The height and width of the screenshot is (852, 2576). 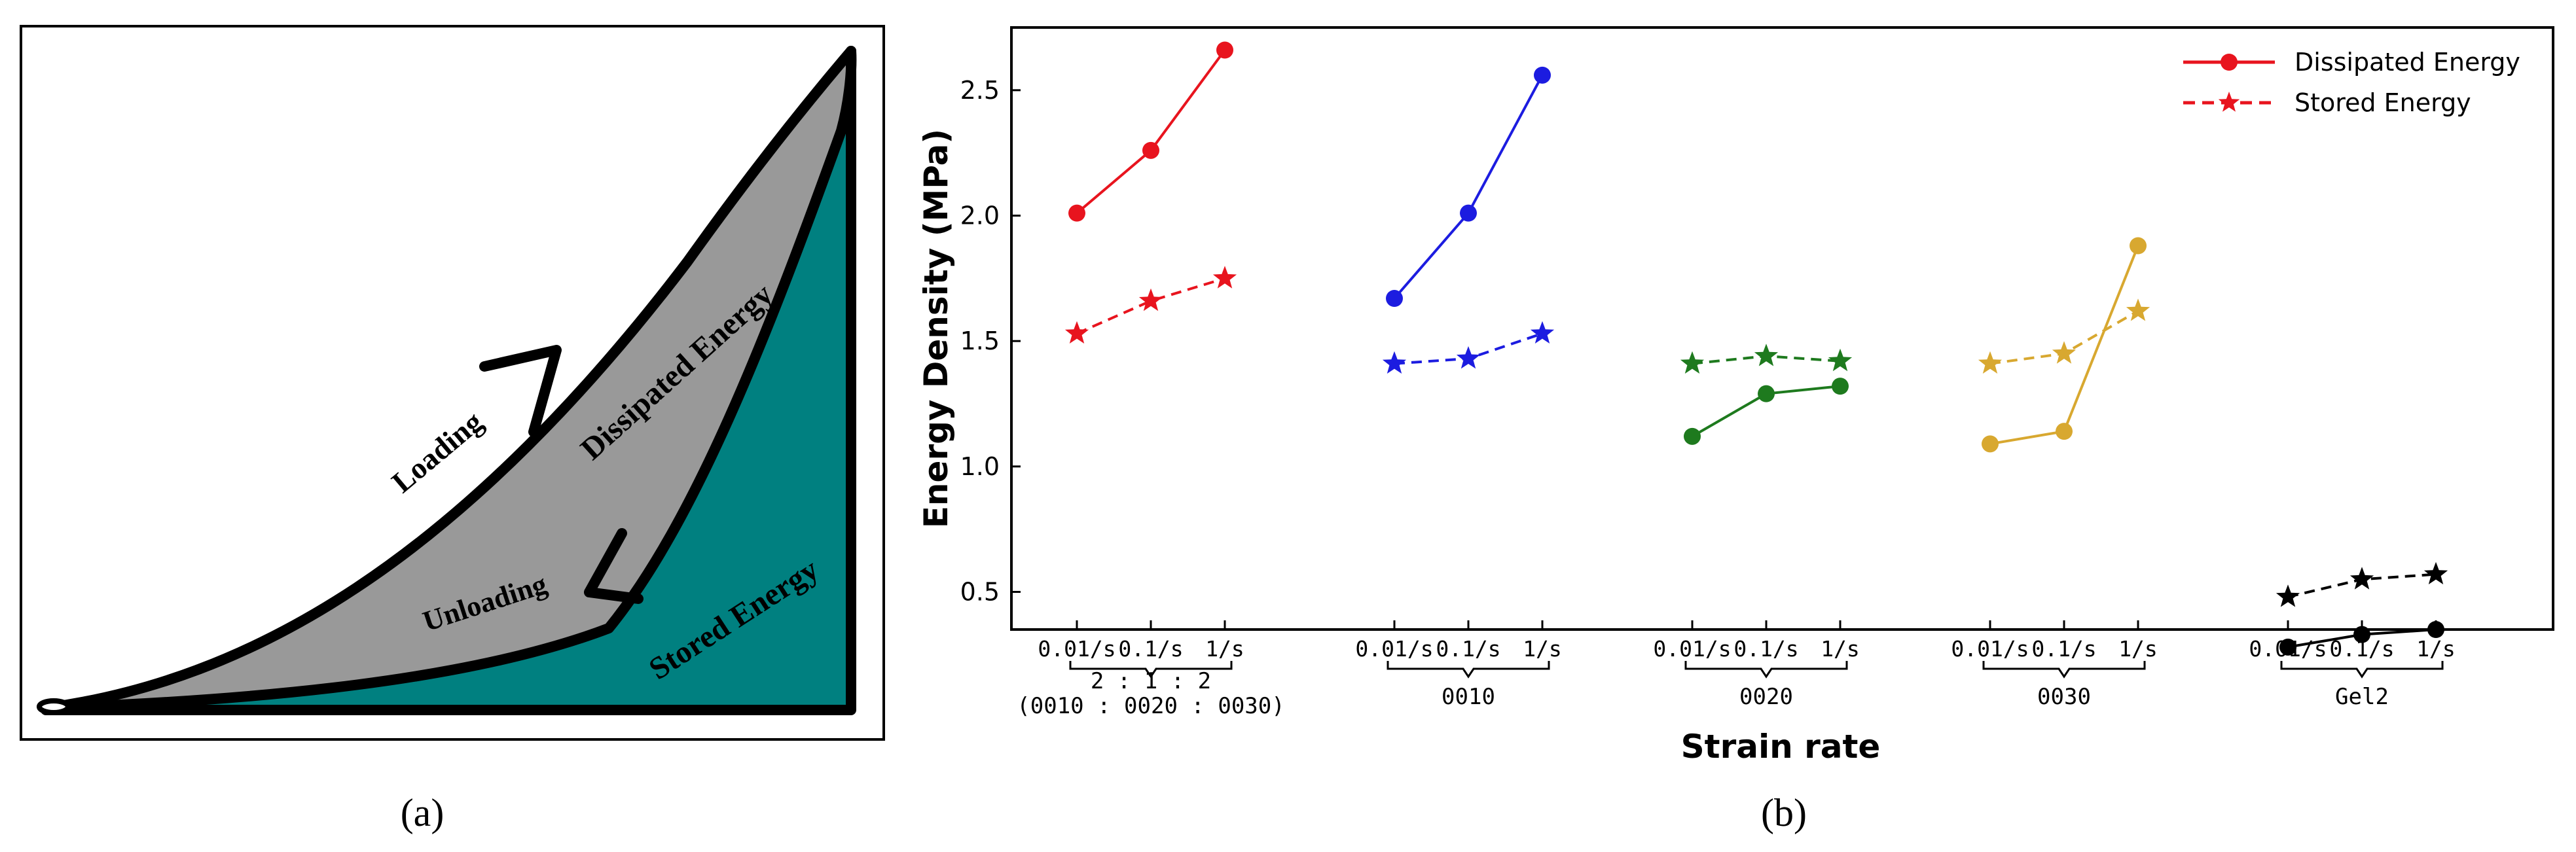 I want to click on y-axis-label: Energy Density (MPa), so click(x=936, y=329).